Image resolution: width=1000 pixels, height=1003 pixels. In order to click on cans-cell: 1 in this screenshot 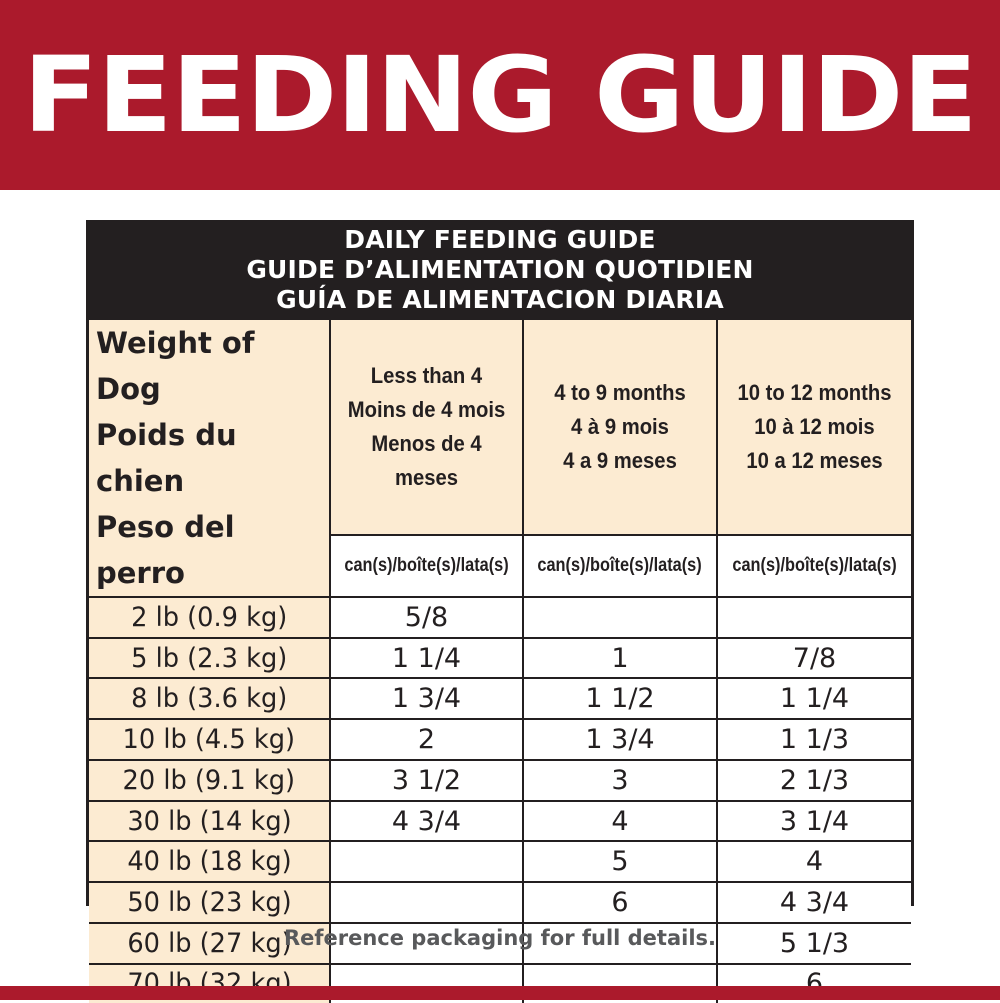, I will do `click(621, 659)`.